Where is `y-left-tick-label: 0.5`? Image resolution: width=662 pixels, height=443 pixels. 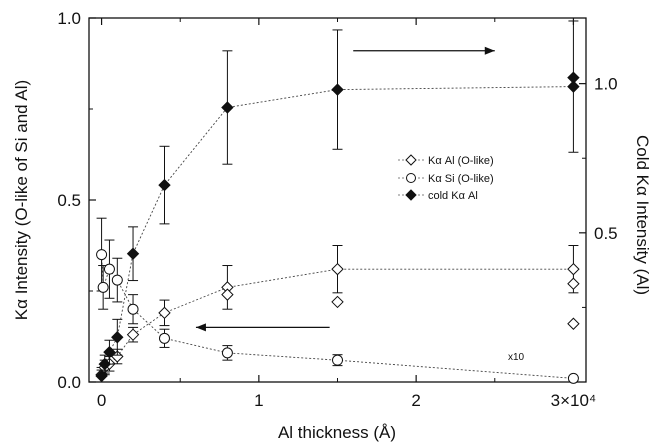 y-left-tick-label: 0.5 is located at coordinates (69, 200).